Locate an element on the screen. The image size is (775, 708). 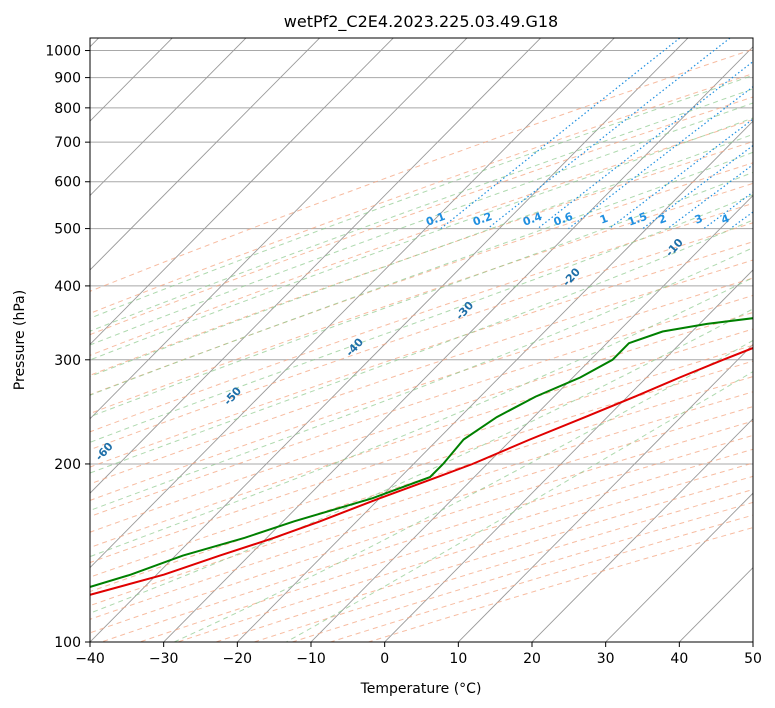
mixing-ratio-label: 4 is located at coordinates (725, 219).